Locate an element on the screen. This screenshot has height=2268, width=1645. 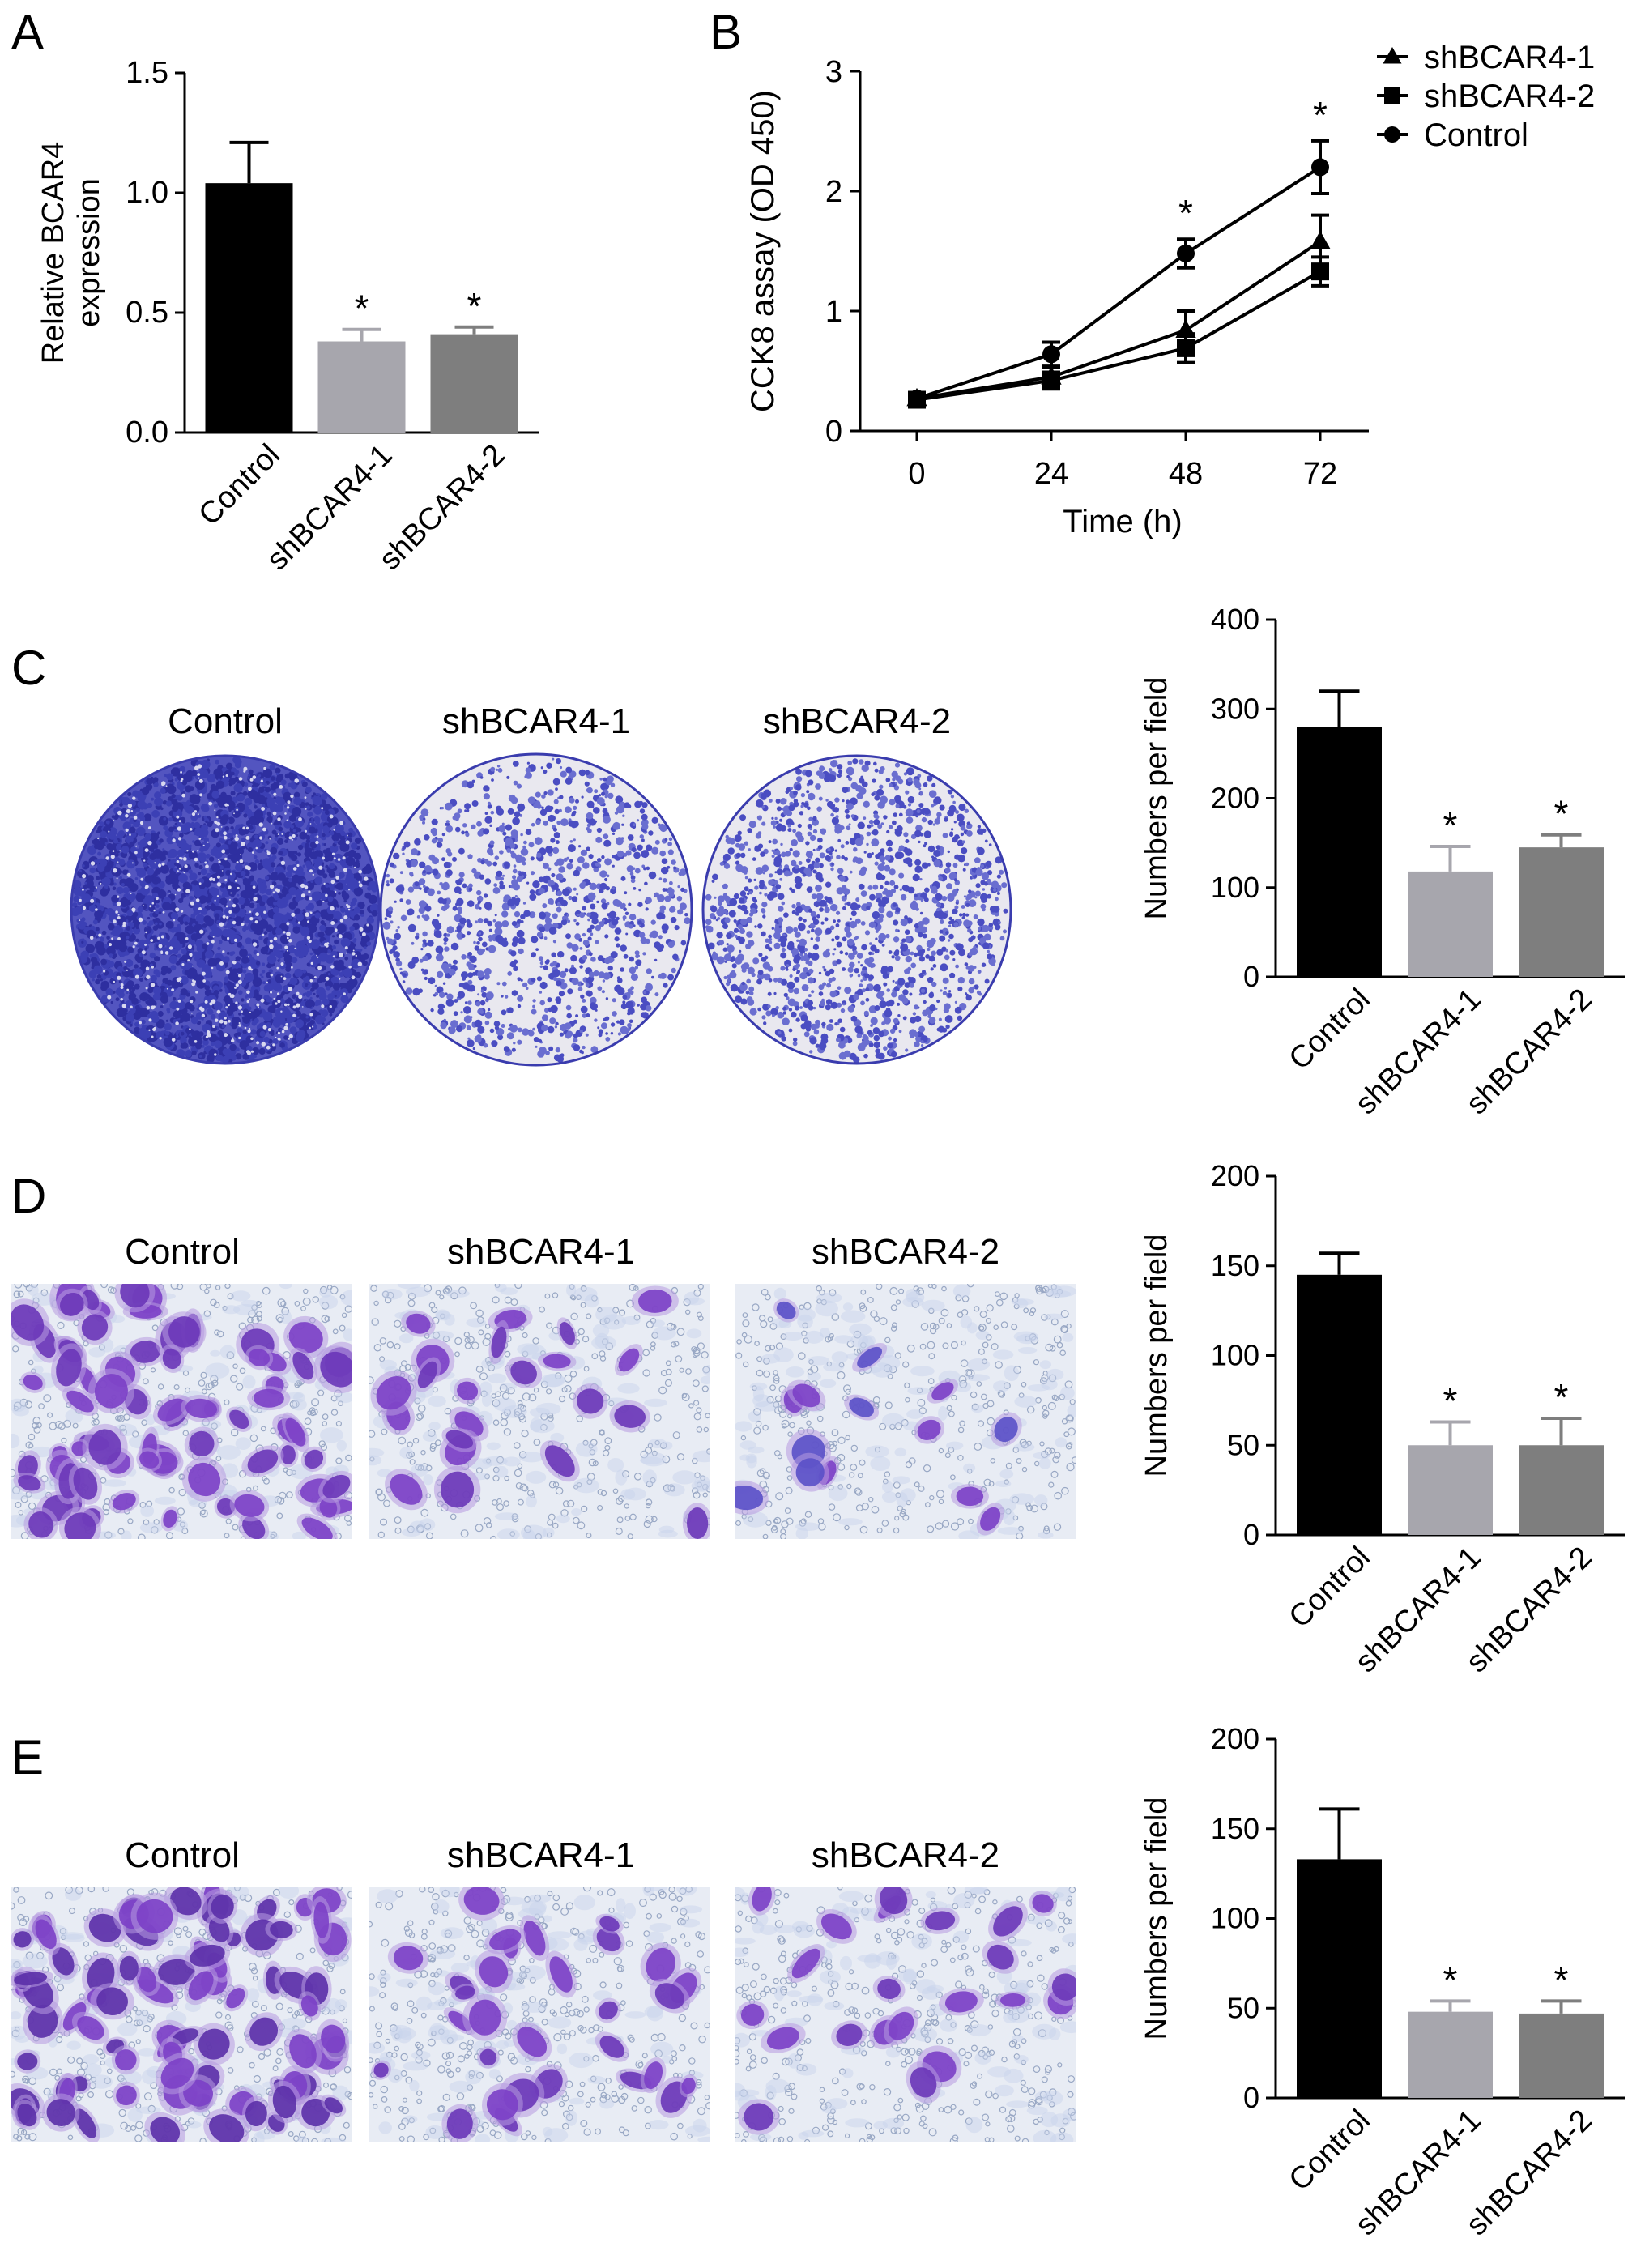
series-control is located at coordinates (1118, 273).